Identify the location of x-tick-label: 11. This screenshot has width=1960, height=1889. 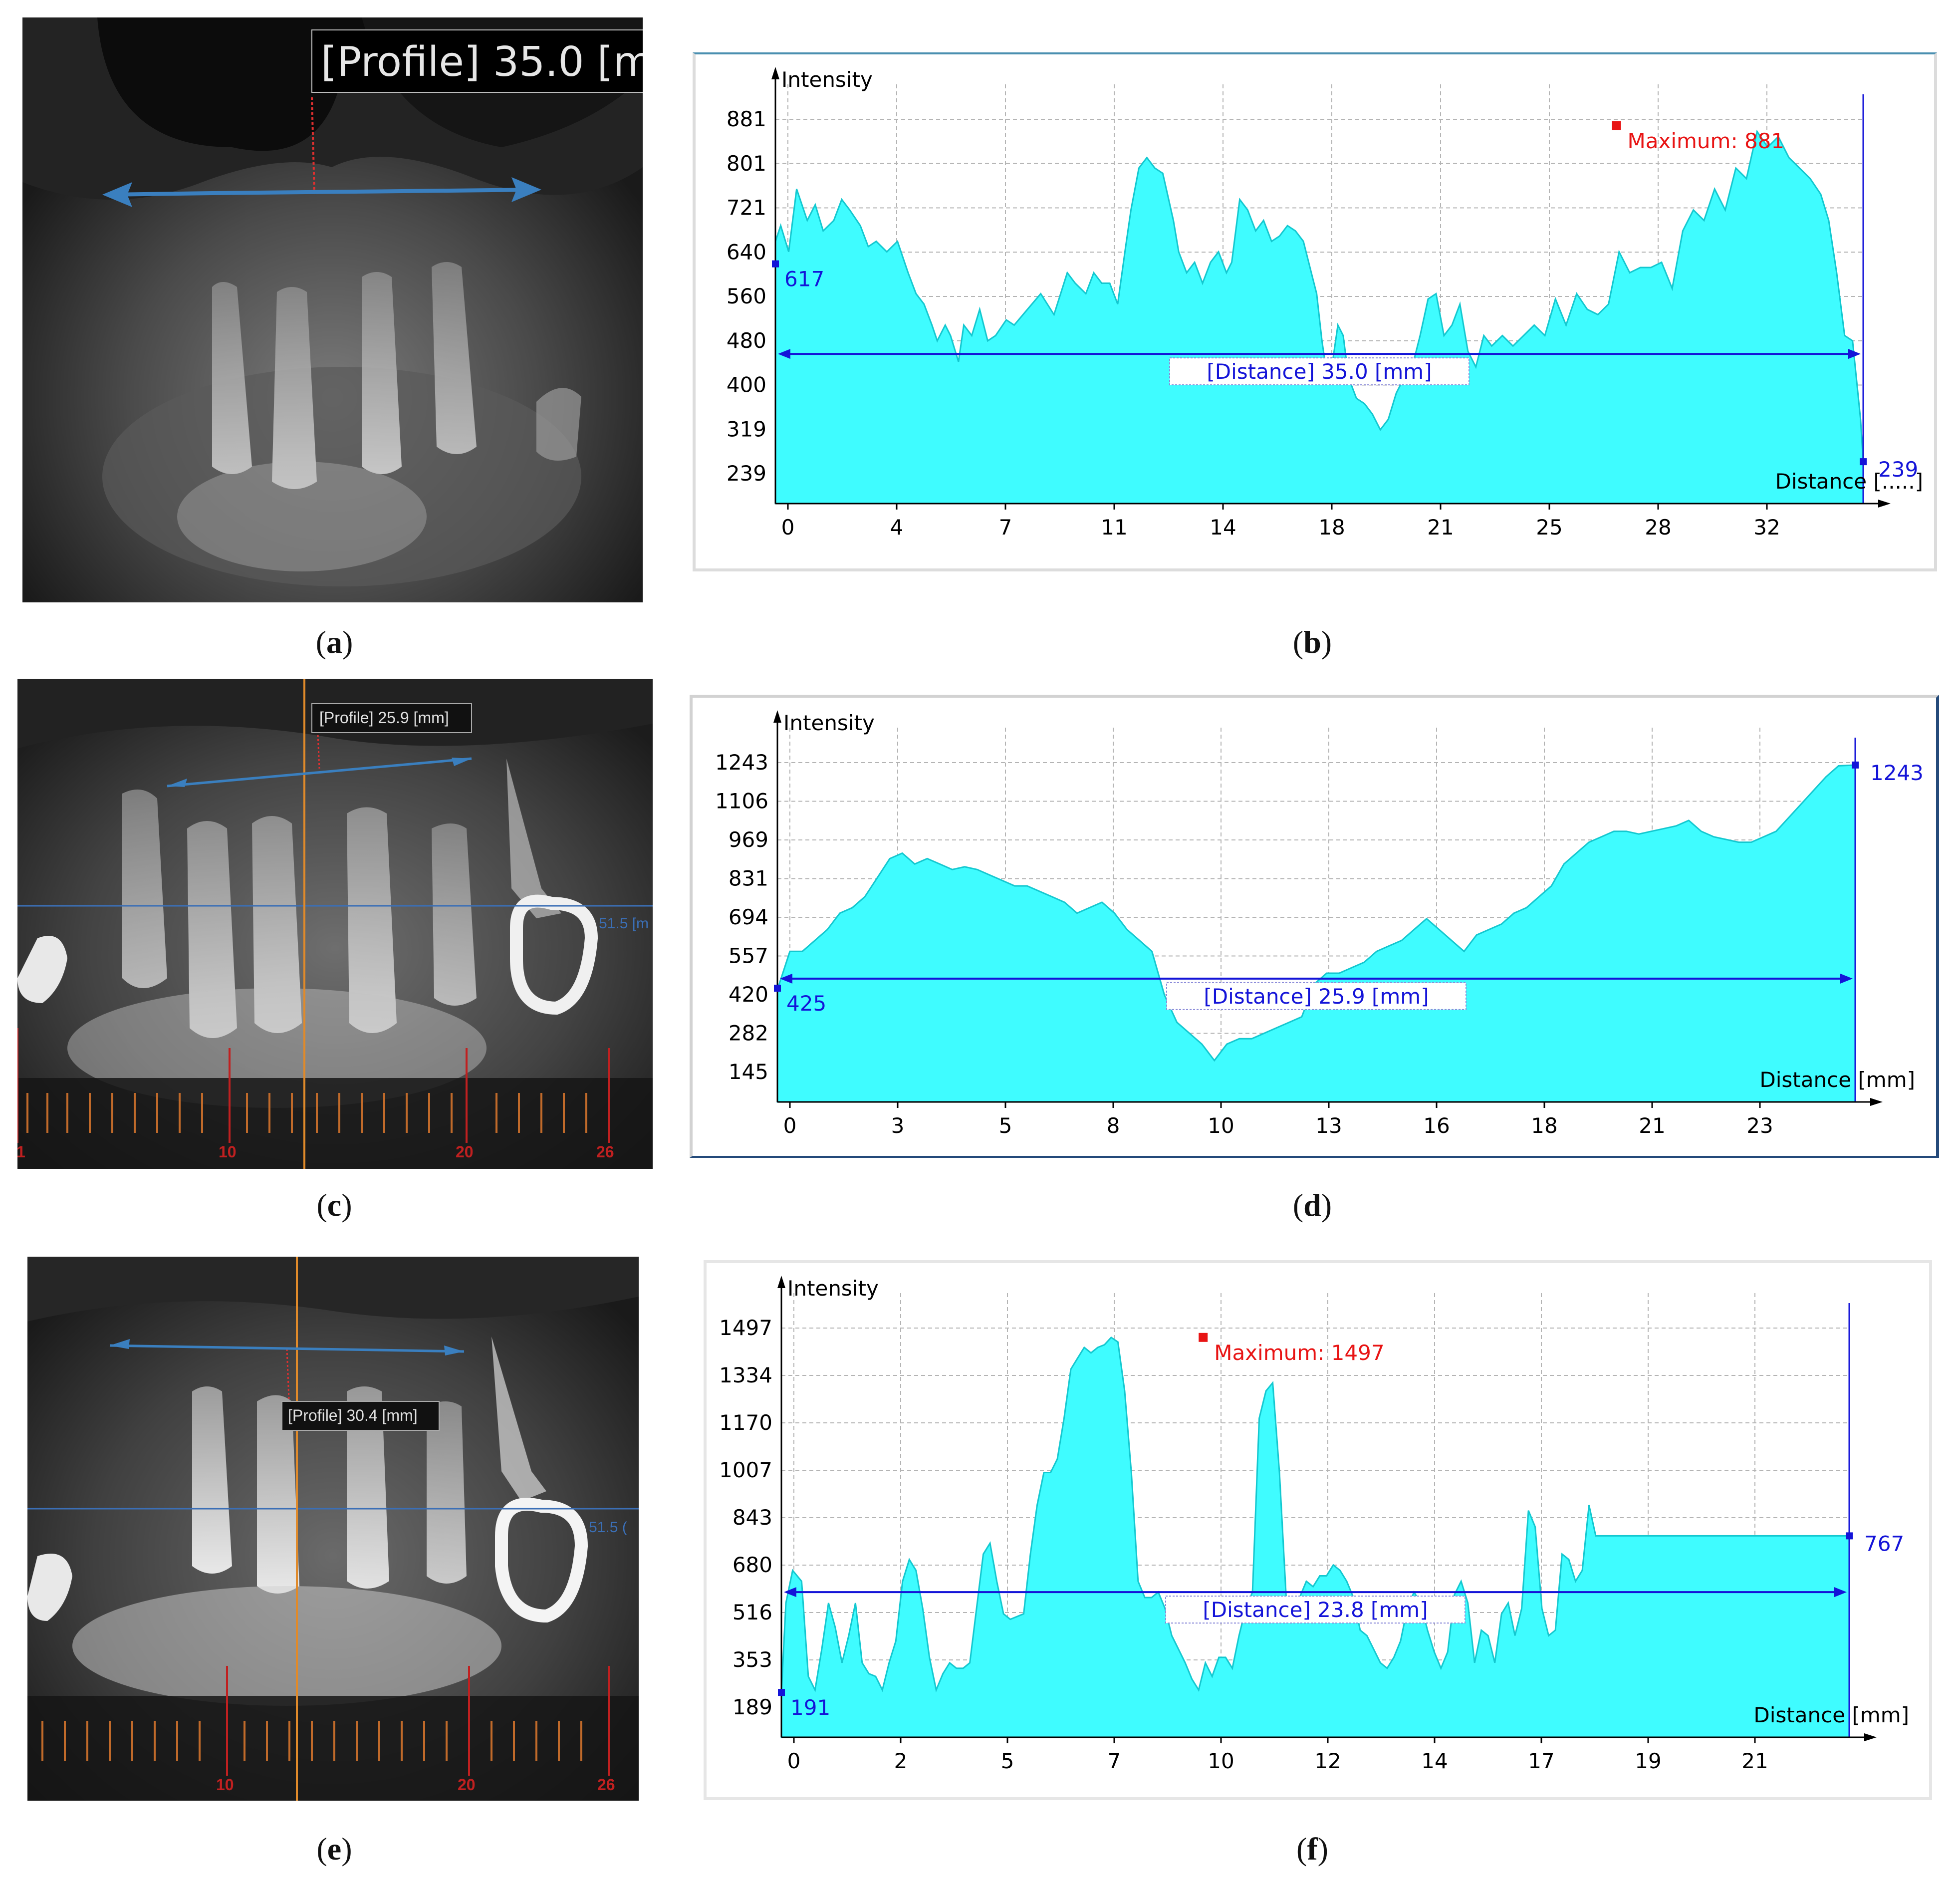
(1114, 527).